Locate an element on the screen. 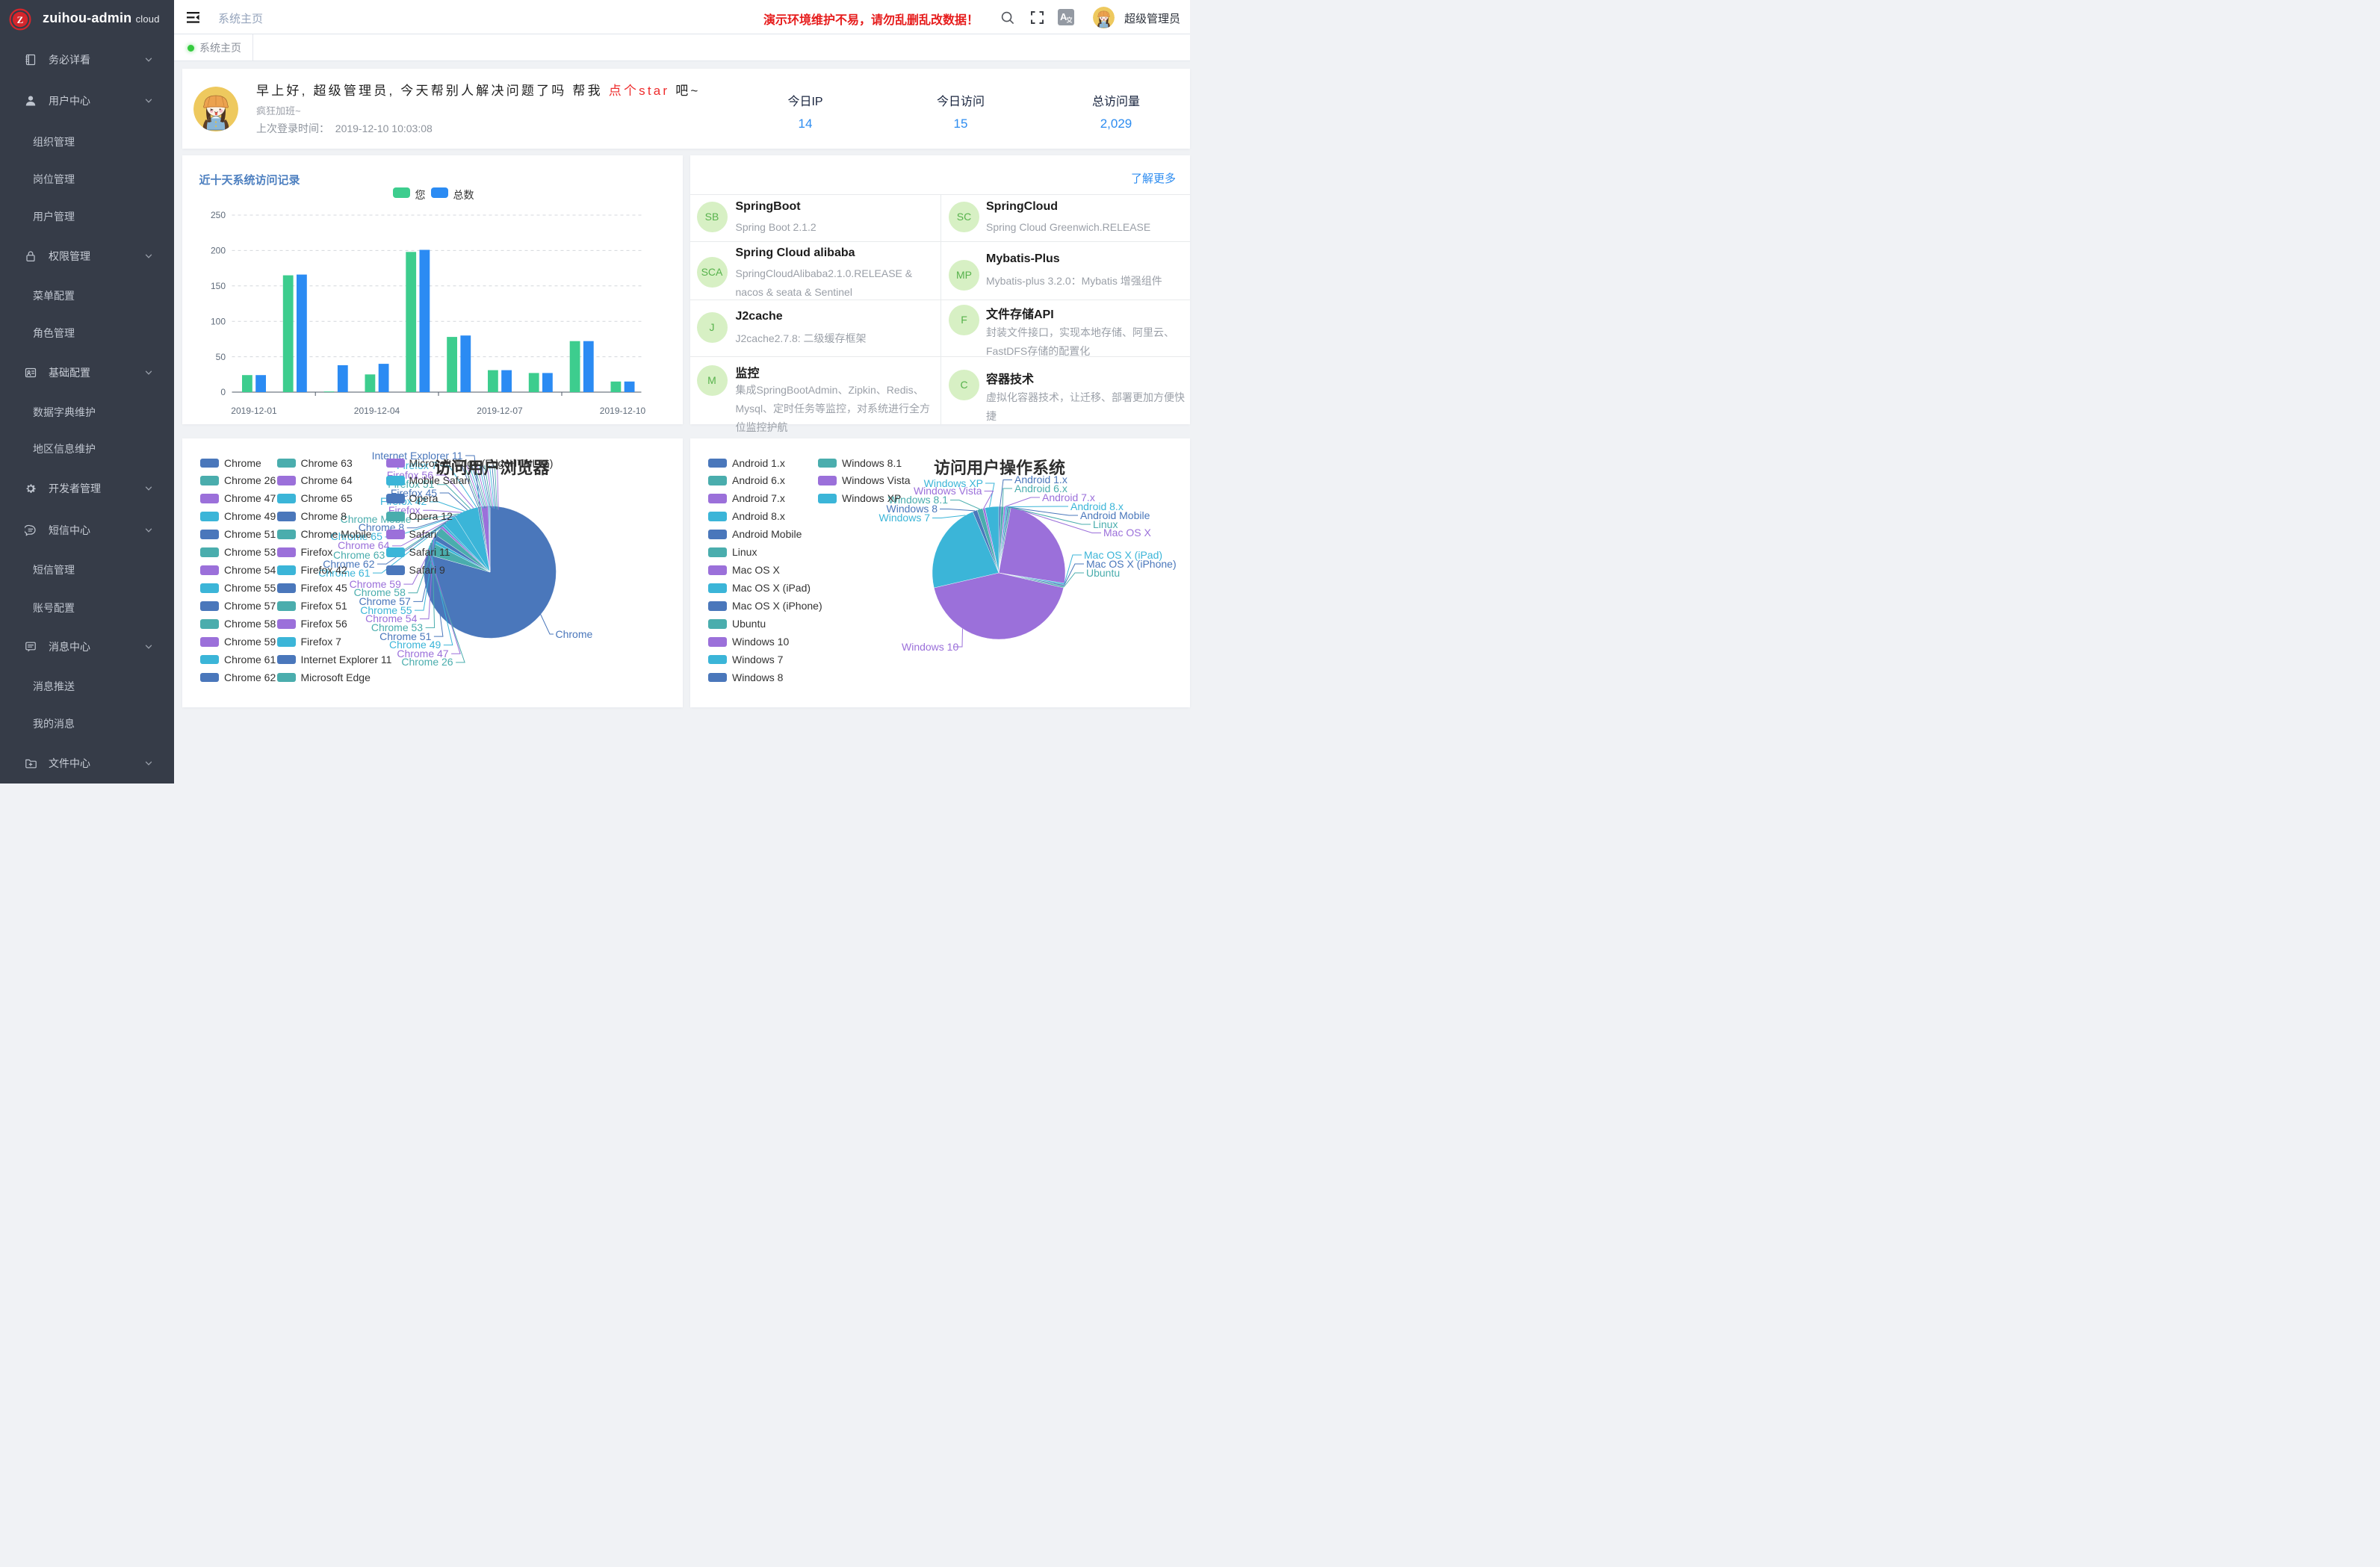  svg-text: Z is located at coordinates (20, 19).